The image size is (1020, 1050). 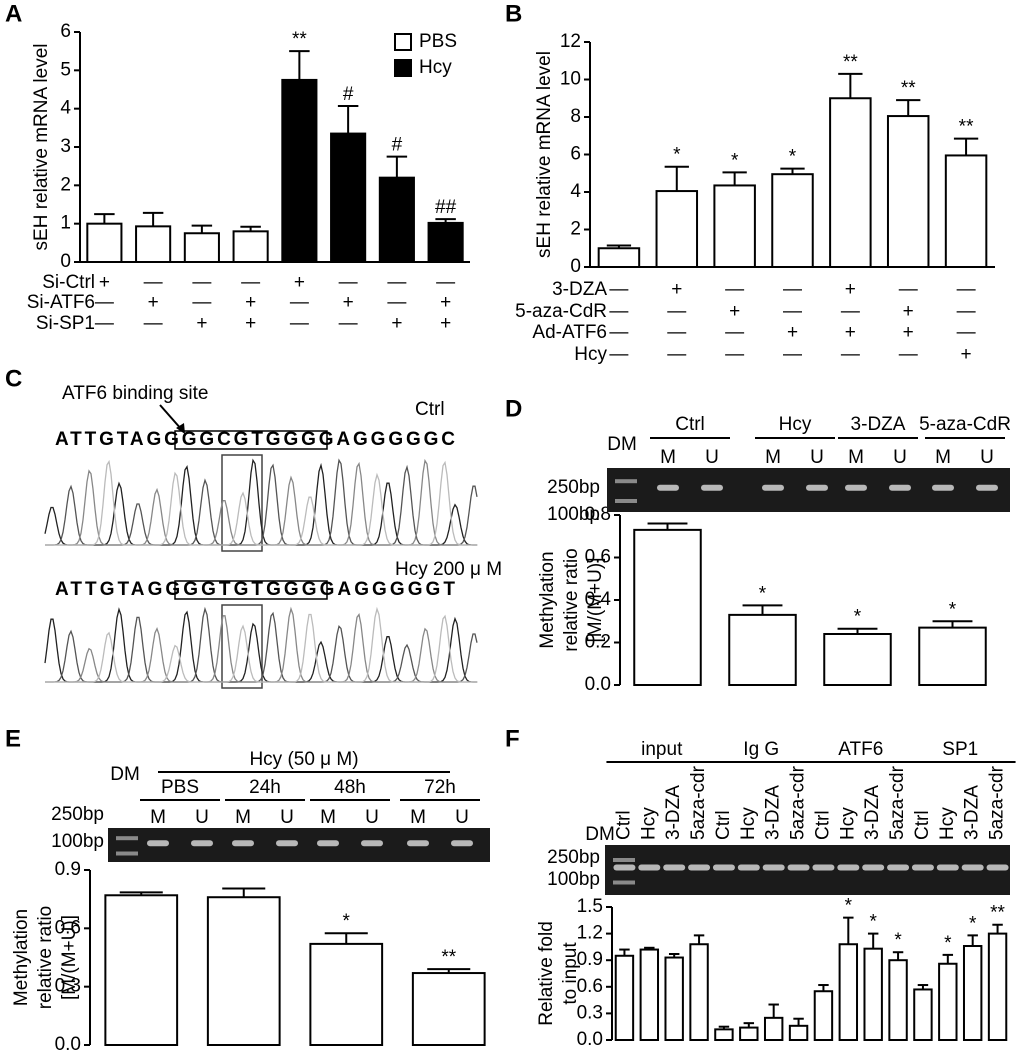 What do you see at coordinates (65, 146) in the screenshot?
I see `y-tick-label: 3` at bounding box center [65, 146].